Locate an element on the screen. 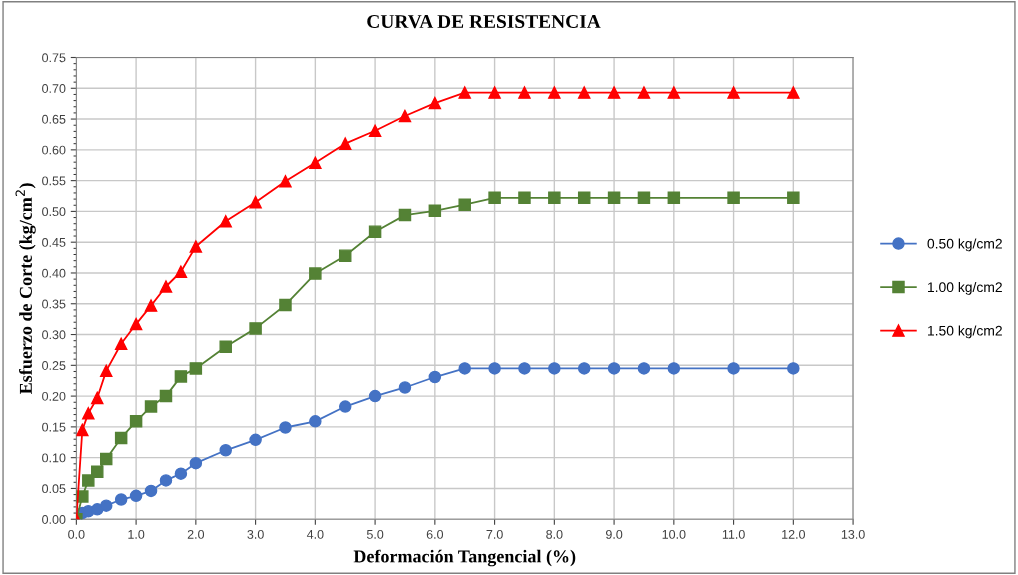 The image size is (1018, 575). x-tick-label: 7.0 is located at coordinates (494, 534).